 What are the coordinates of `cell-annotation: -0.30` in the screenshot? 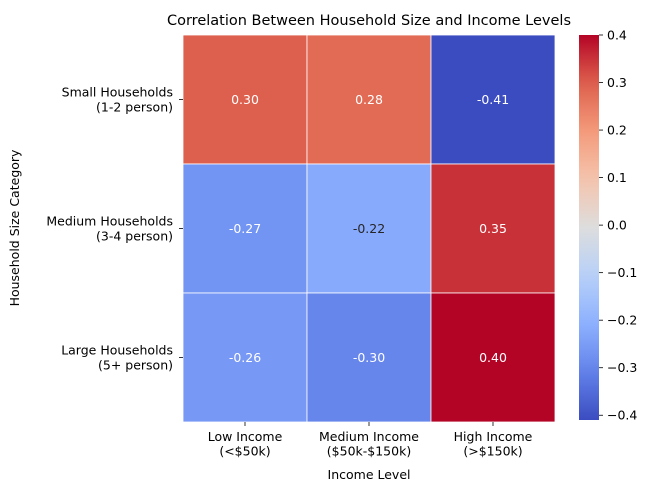 It's located at (369, 357).